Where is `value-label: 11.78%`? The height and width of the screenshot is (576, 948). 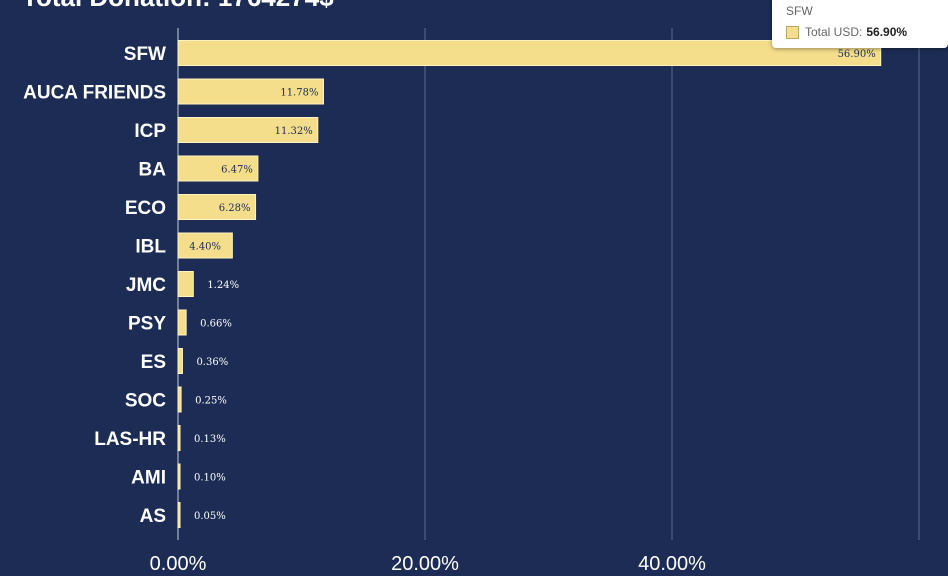
value-label: 11.78% is located at coordinates (299, 93).